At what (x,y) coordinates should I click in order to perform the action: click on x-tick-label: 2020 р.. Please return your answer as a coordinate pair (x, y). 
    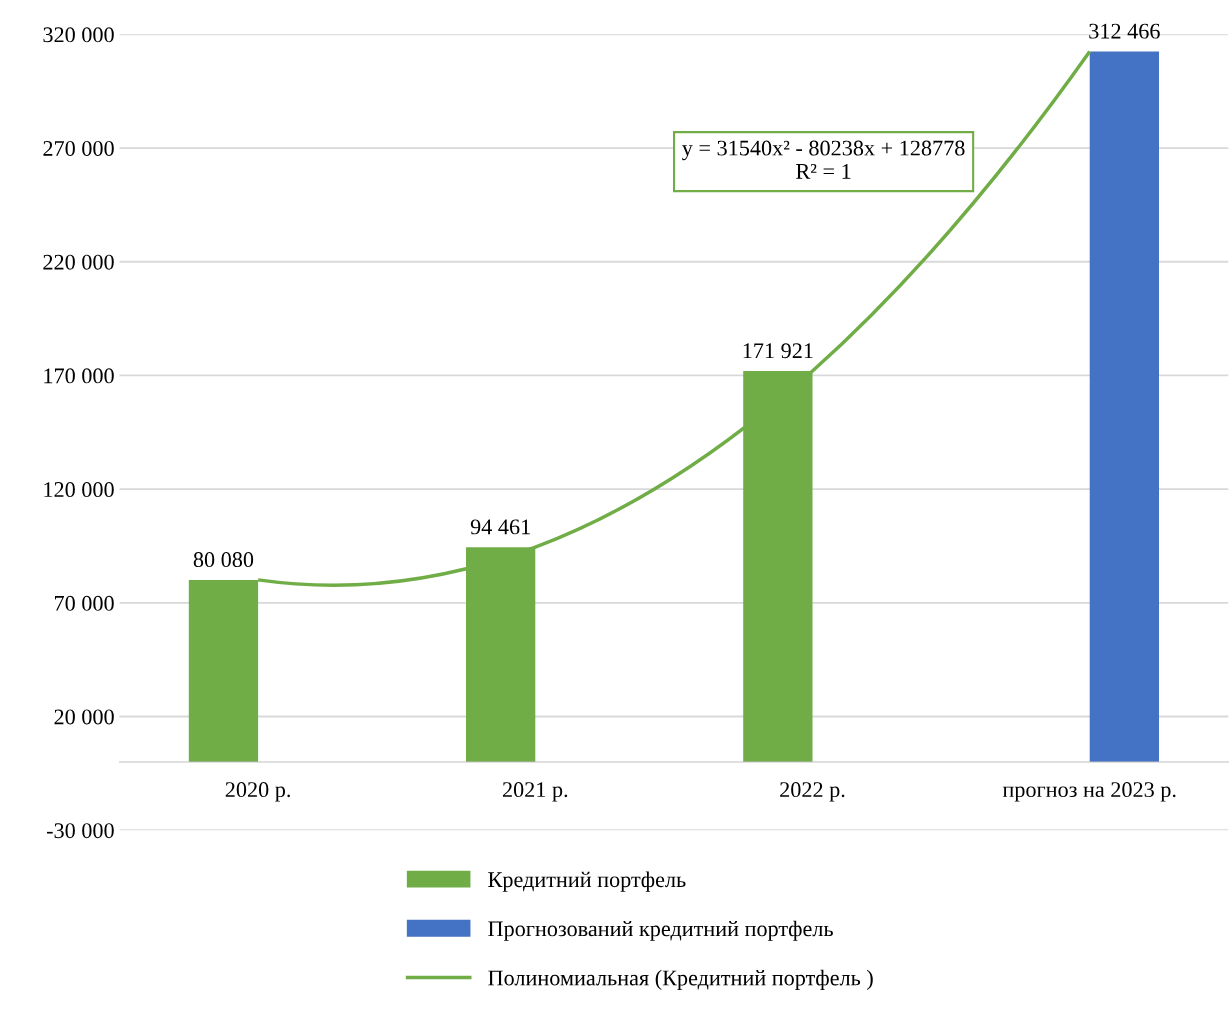
    Looking at the image, I should click on (257, 792).